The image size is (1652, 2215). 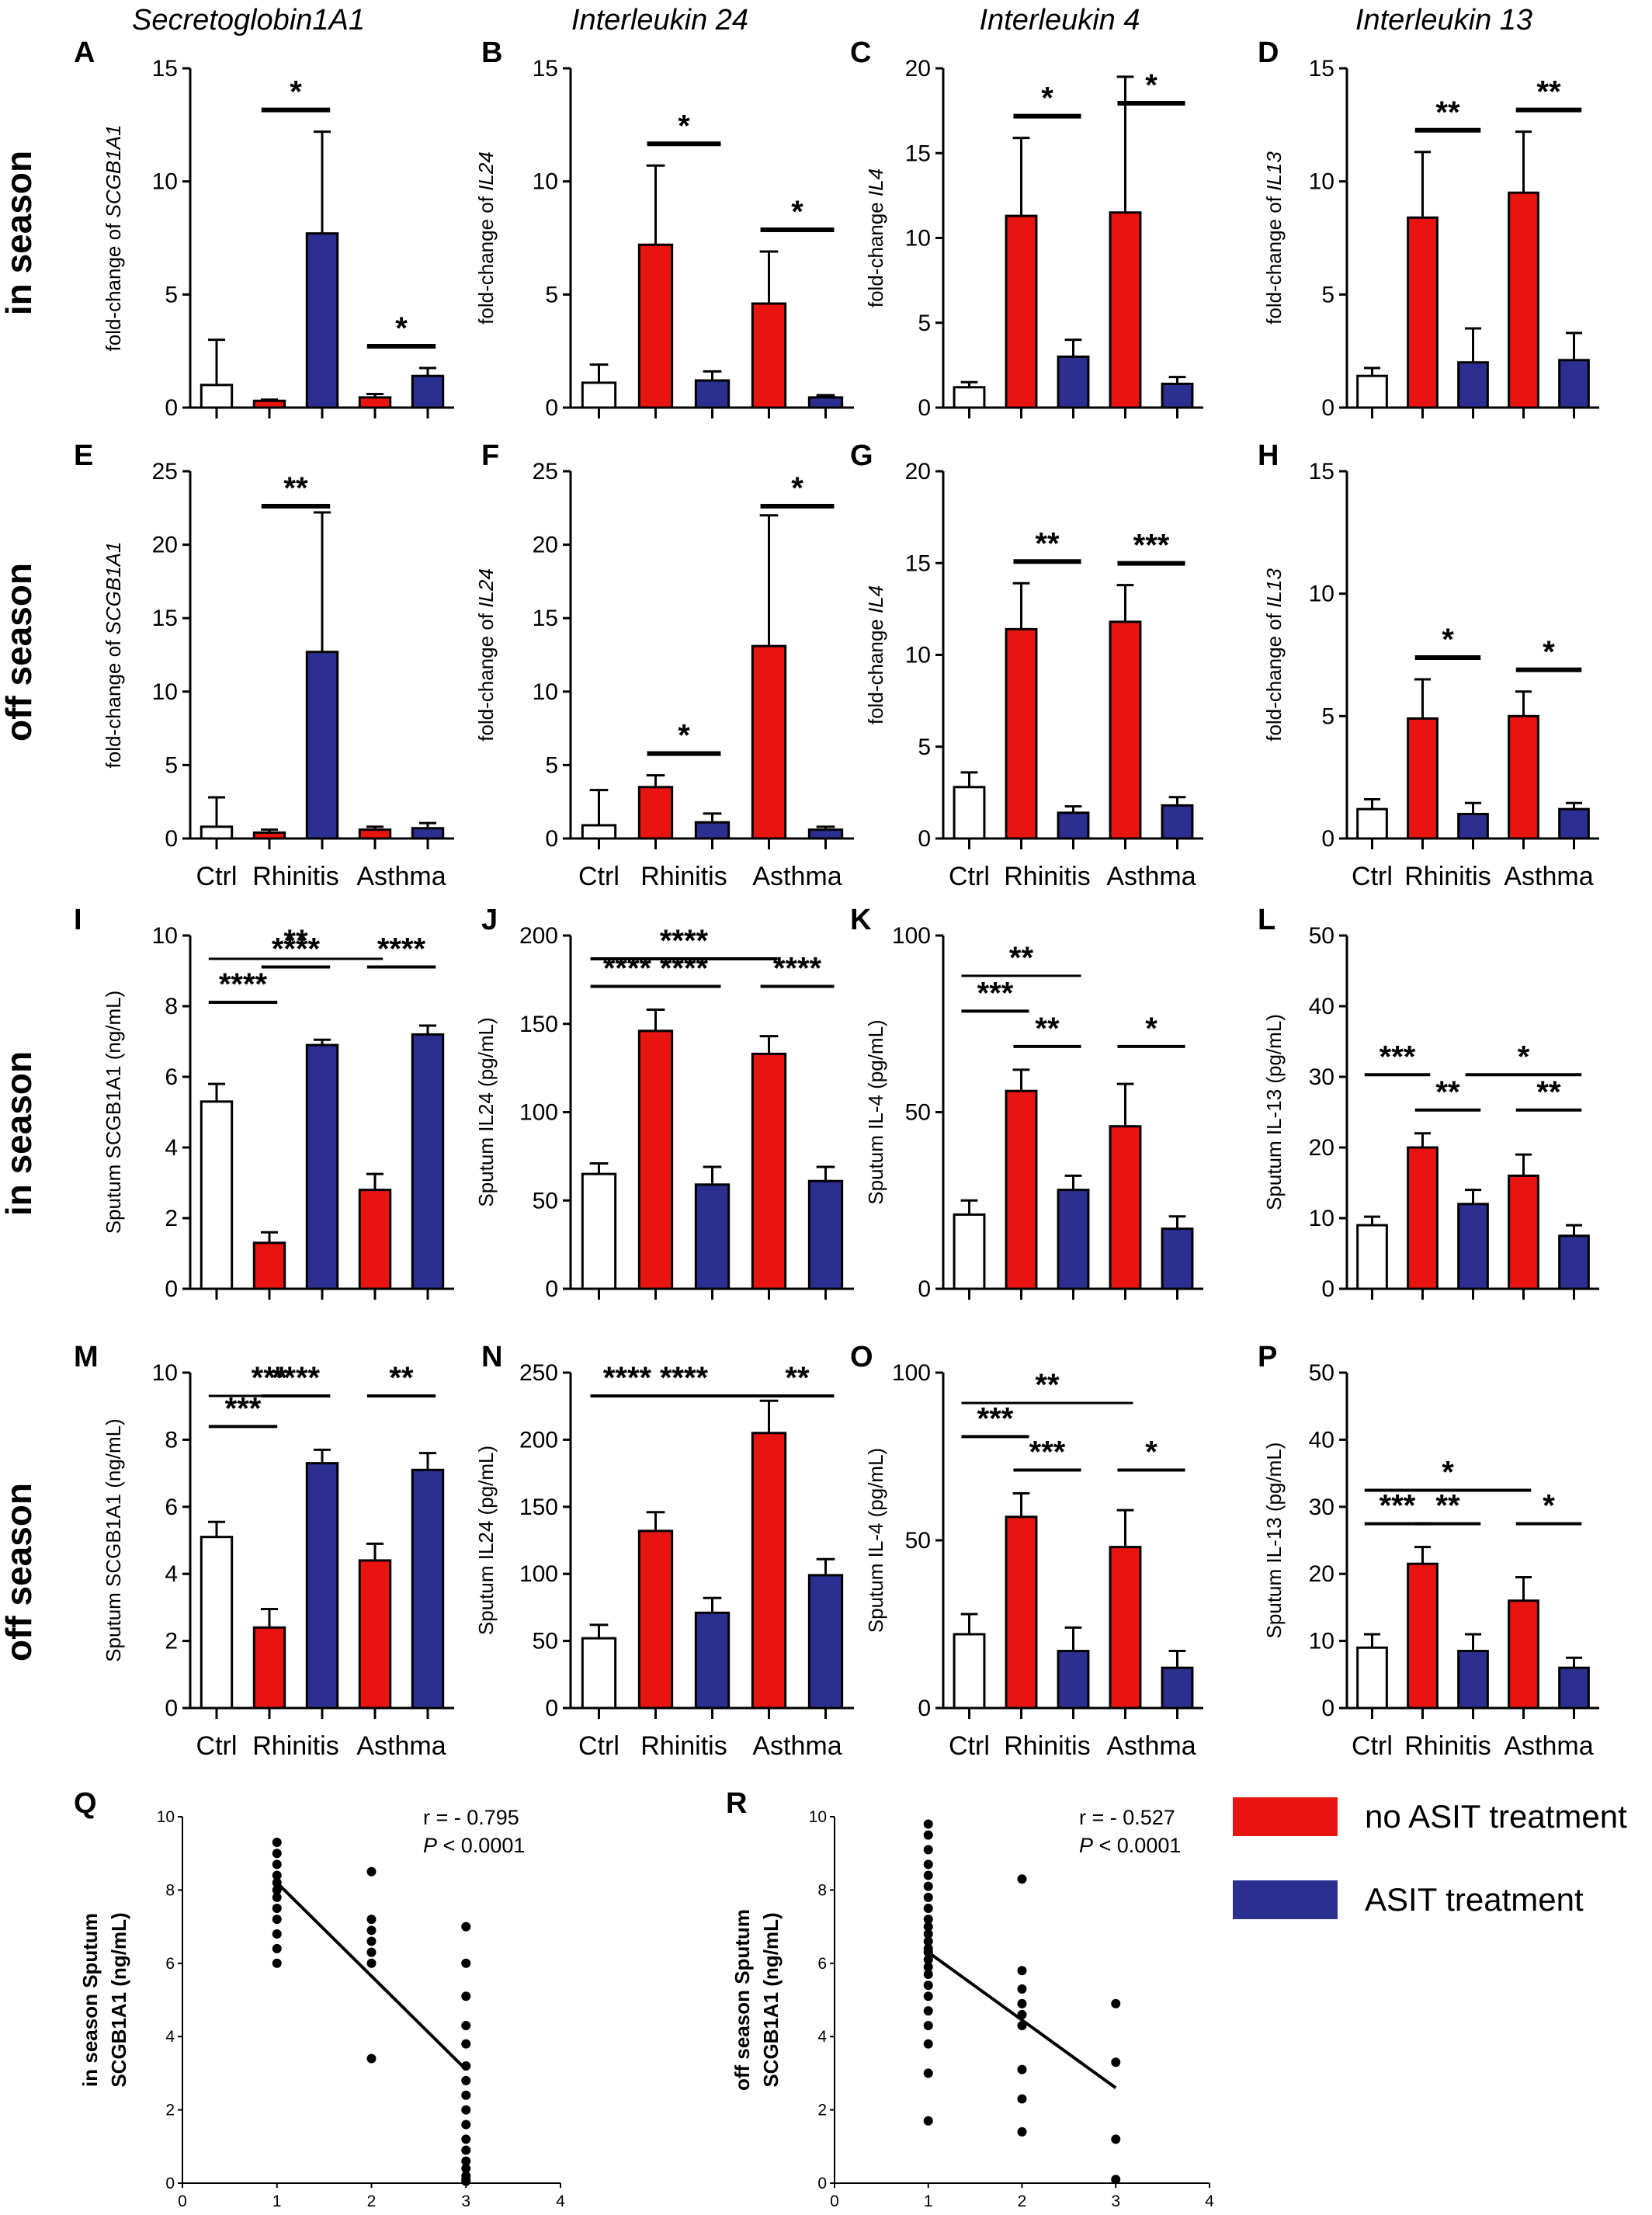 What do you see at coordinates (659, 20) in the screenshot?
I see `column-header-il24: Interleukin 24` at bounding box center [659, 20].